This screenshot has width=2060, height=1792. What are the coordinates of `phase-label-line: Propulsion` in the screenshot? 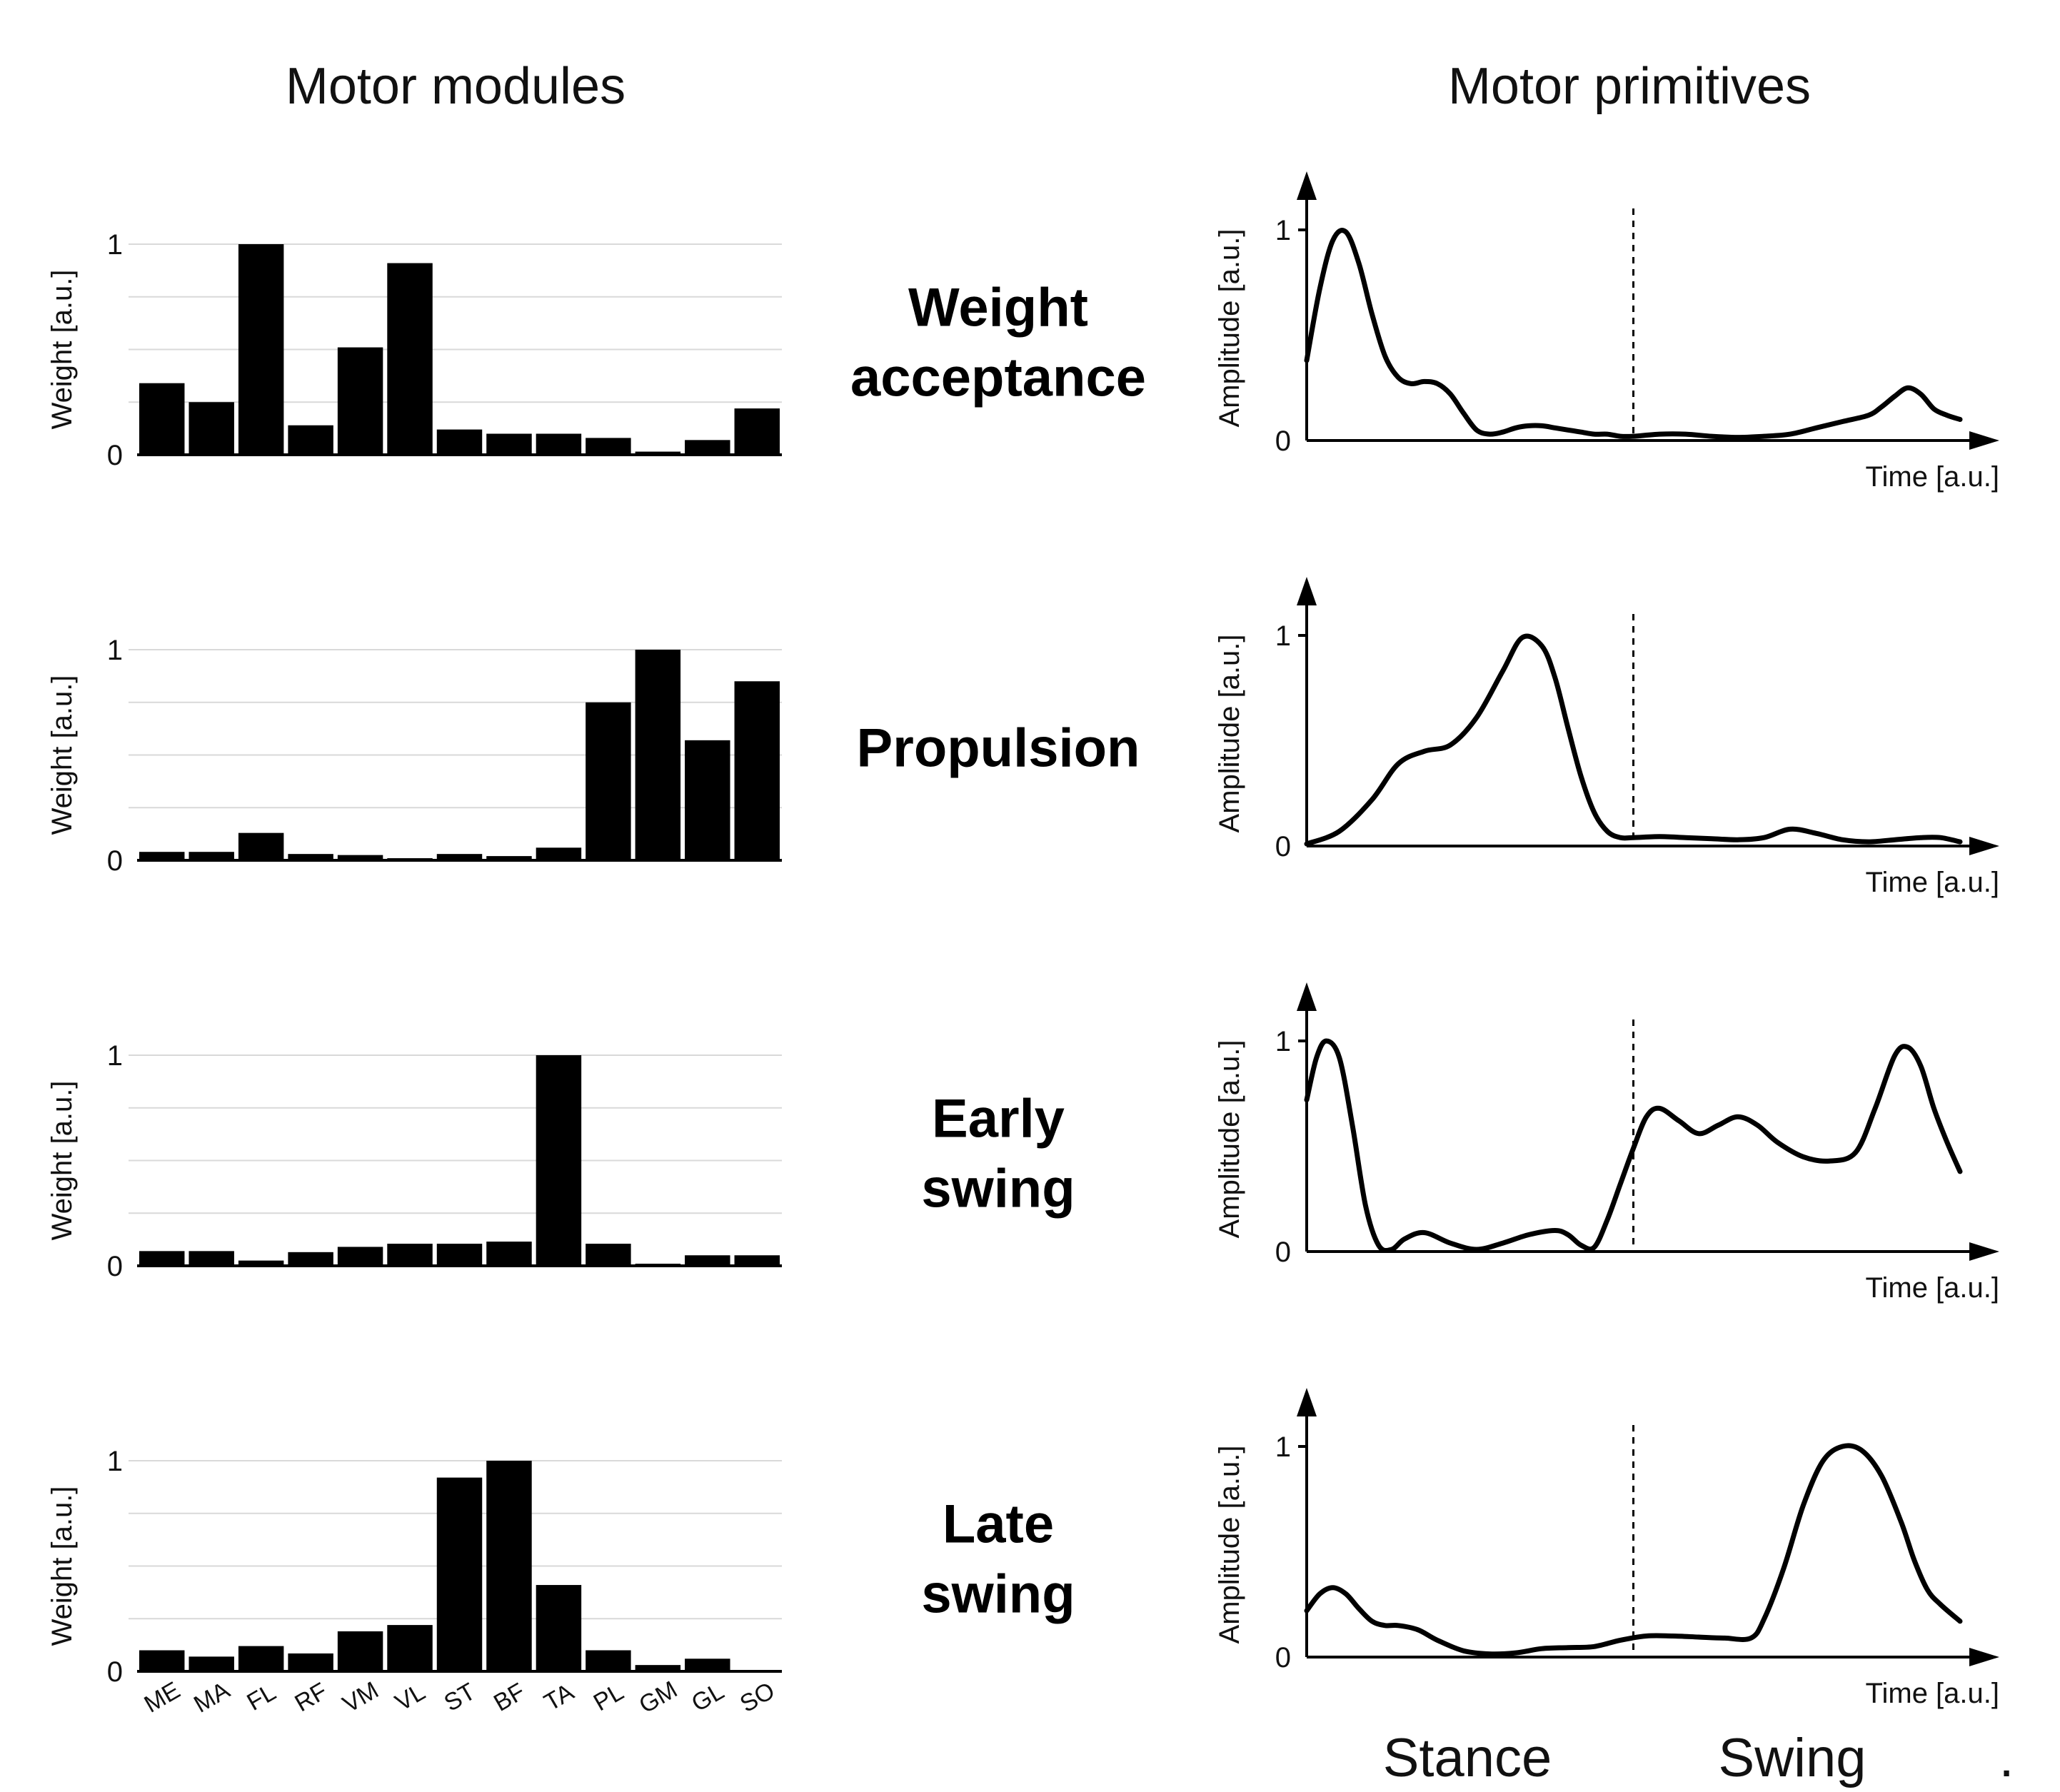 It's located at (998, 748).